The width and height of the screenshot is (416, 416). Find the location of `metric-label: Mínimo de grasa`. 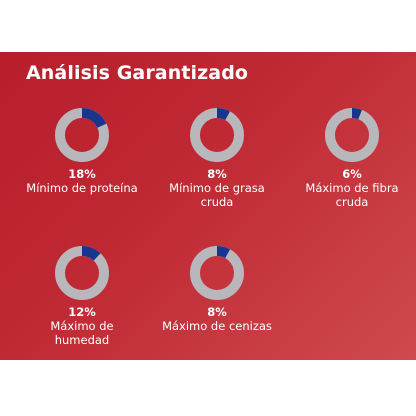

metric-label: Mínimo de grasa is located at coordinates (217, 188).